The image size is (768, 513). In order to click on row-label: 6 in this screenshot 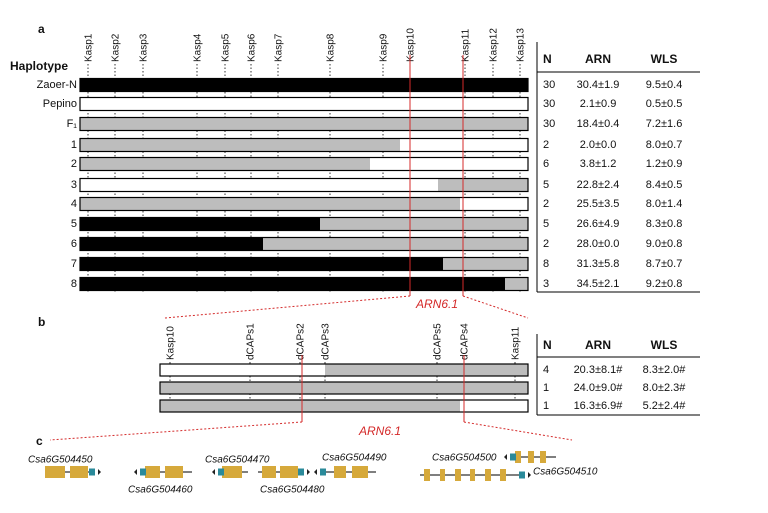, I will do `click(74, 244)`.